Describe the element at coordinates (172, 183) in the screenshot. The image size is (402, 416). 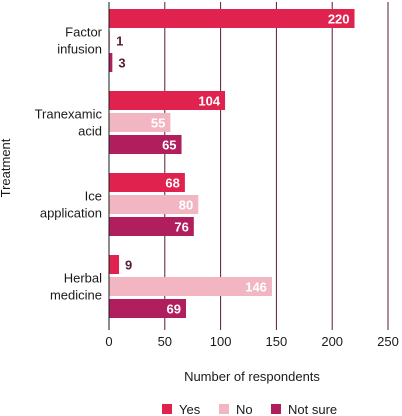
I see `data-label: 68` at that location.